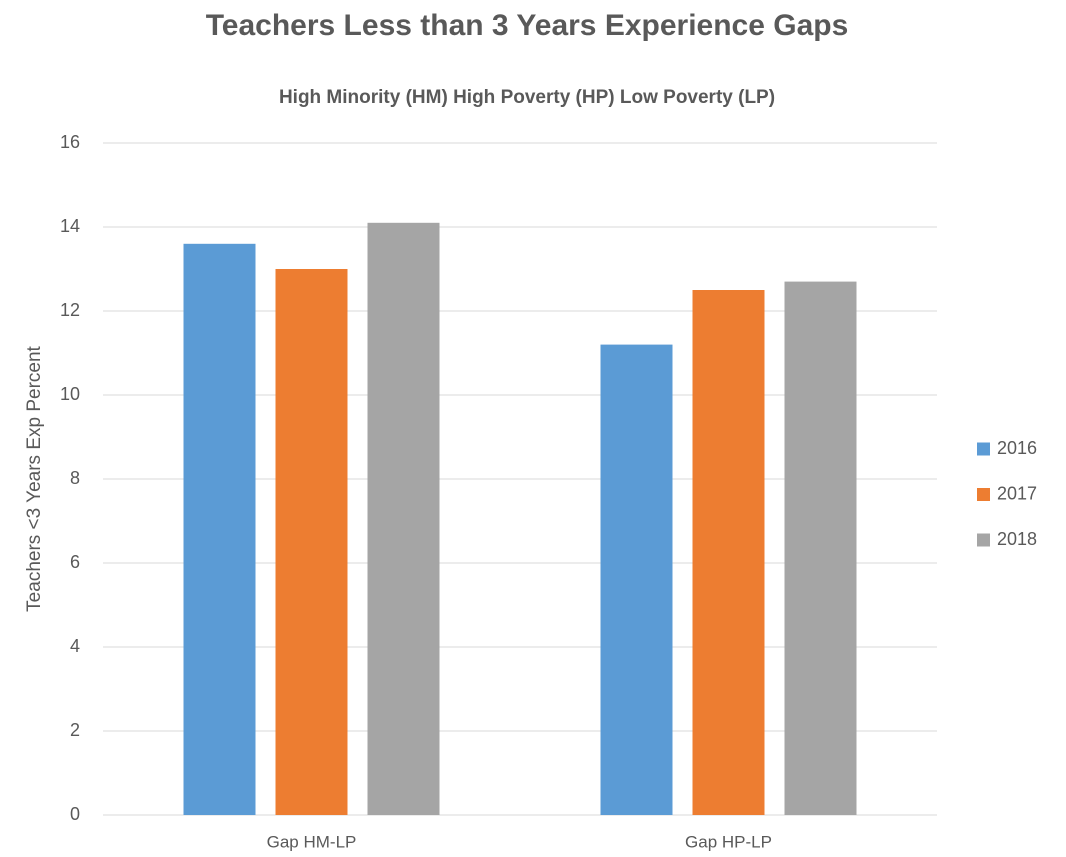 The height and width of the screenshot is (857, 1066). What do you see at coordinates (312, 841) in the screenshot?
I see `x-tick-label: Gap HM-LP` at bounding box center [312, 841].